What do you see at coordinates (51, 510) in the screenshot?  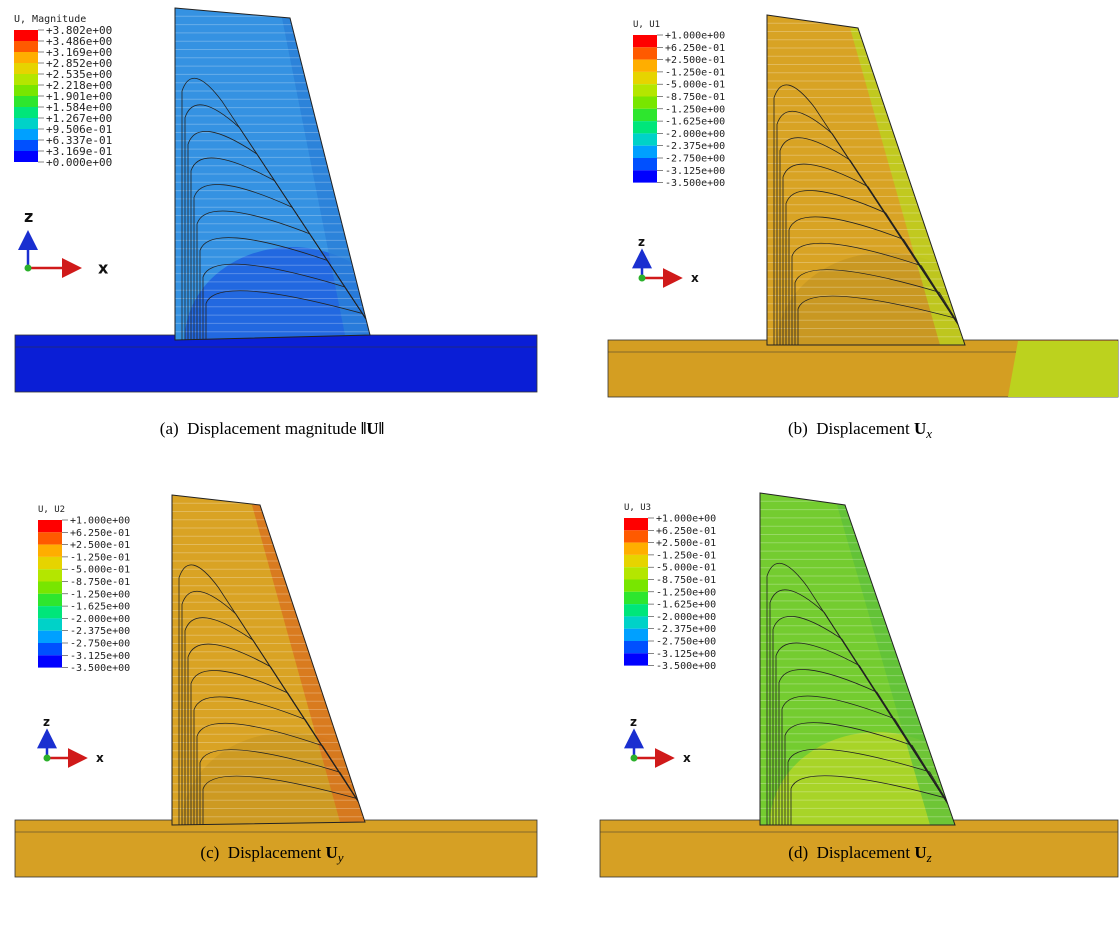 I see `legend-title: U, U2` at bounding box center [51, 510].